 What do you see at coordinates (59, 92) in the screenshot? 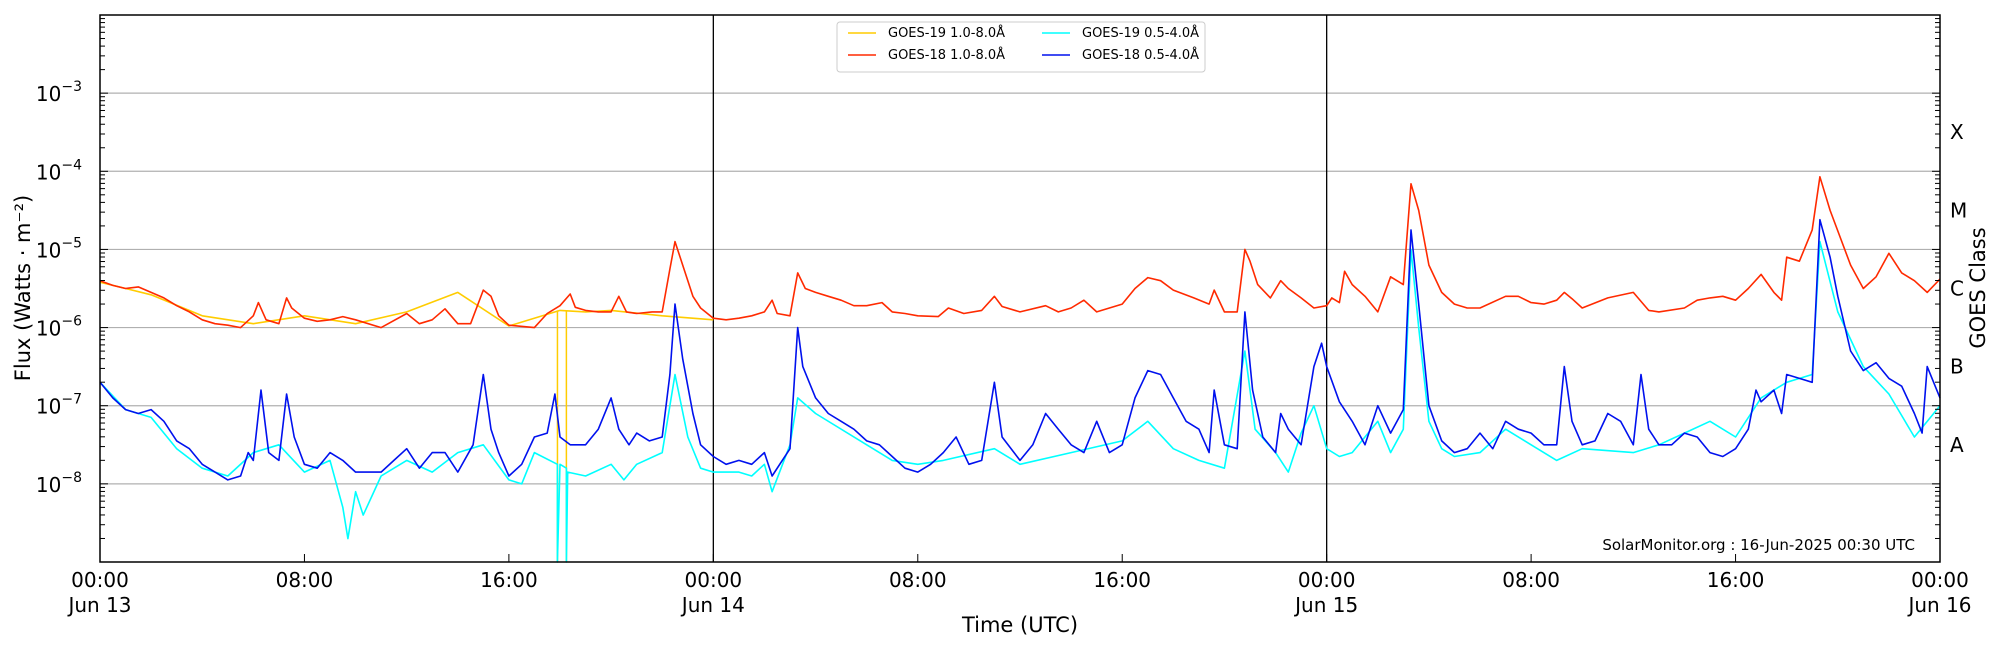
I see `y-tick-label: 10⁻³` at bounding box center [59, 92].